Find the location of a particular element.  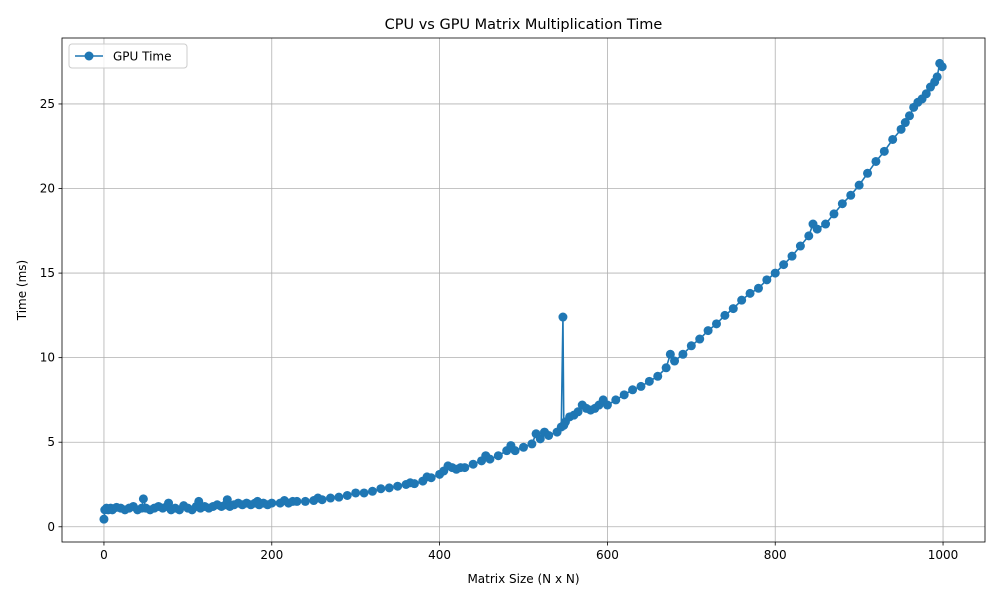

y-axis-label: Time (ms) is located at coordinates (22, 291).